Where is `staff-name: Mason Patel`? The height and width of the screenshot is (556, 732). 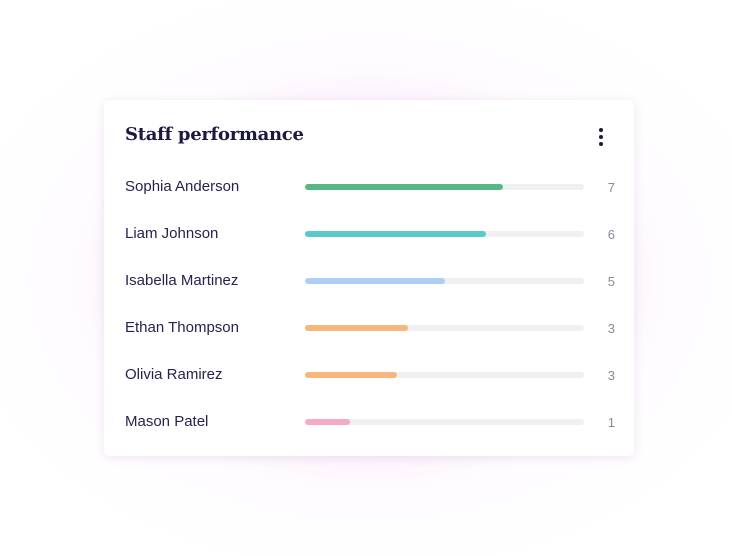 staff-name: Mason Patel is located at coordinates (167, 421).